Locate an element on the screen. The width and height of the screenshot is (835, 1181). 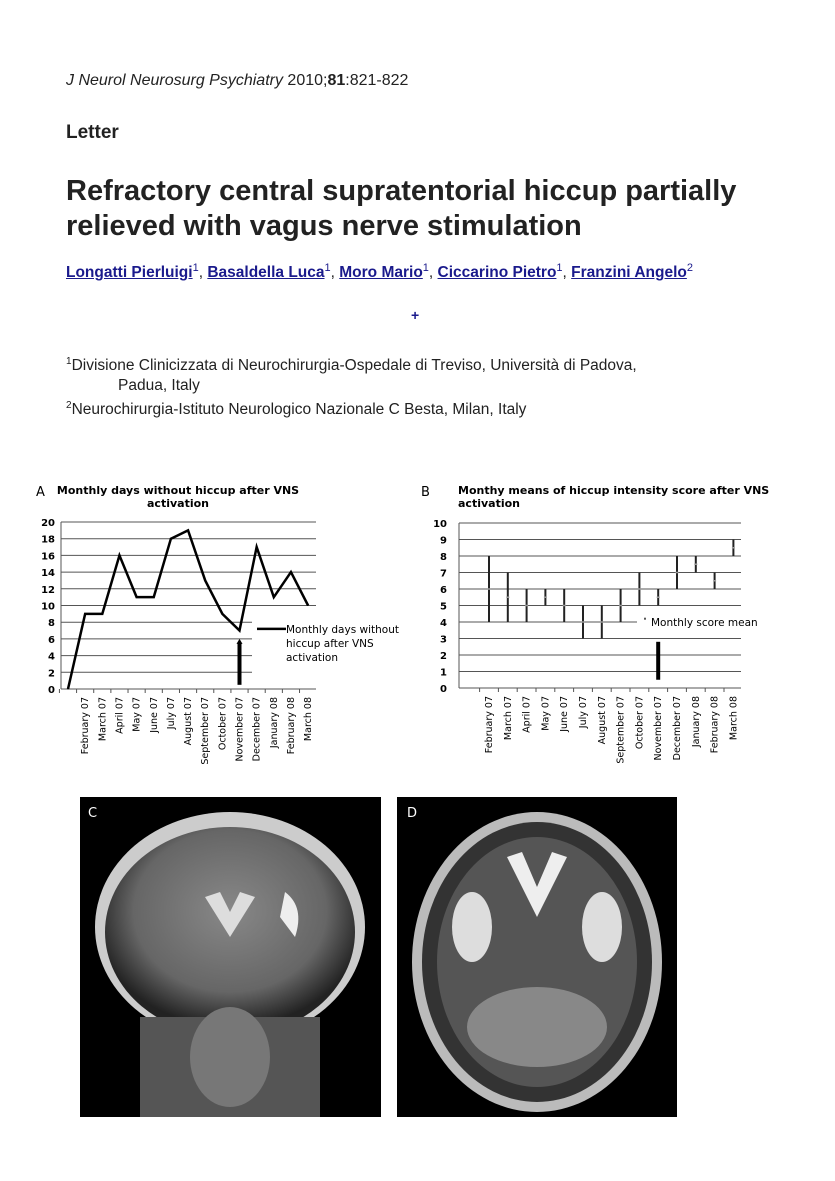
y-tick-label: 9 is located at coordinates (443, 541).